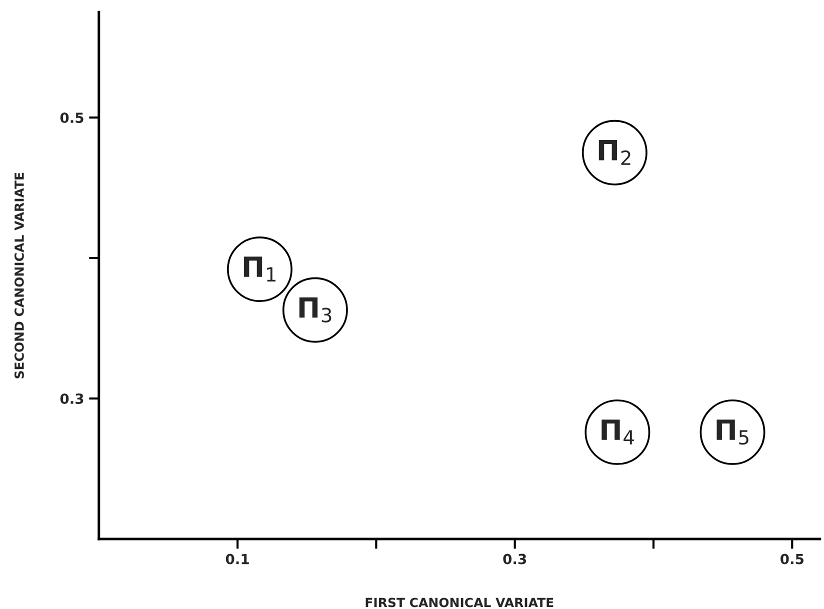 The width and height of the screenshot is (824, 609). What do you see at coordinates (237, 559) in the screenshot?
I see `x-tick-label: 0.1` at bounding box center [237, 559].